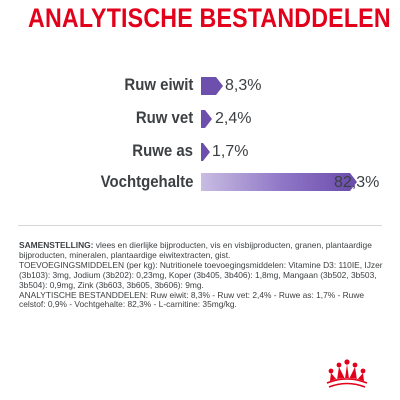 Image resolution: width=400 pixels, height=400 pixels. I want to click on section-divider, so click(200, 225).